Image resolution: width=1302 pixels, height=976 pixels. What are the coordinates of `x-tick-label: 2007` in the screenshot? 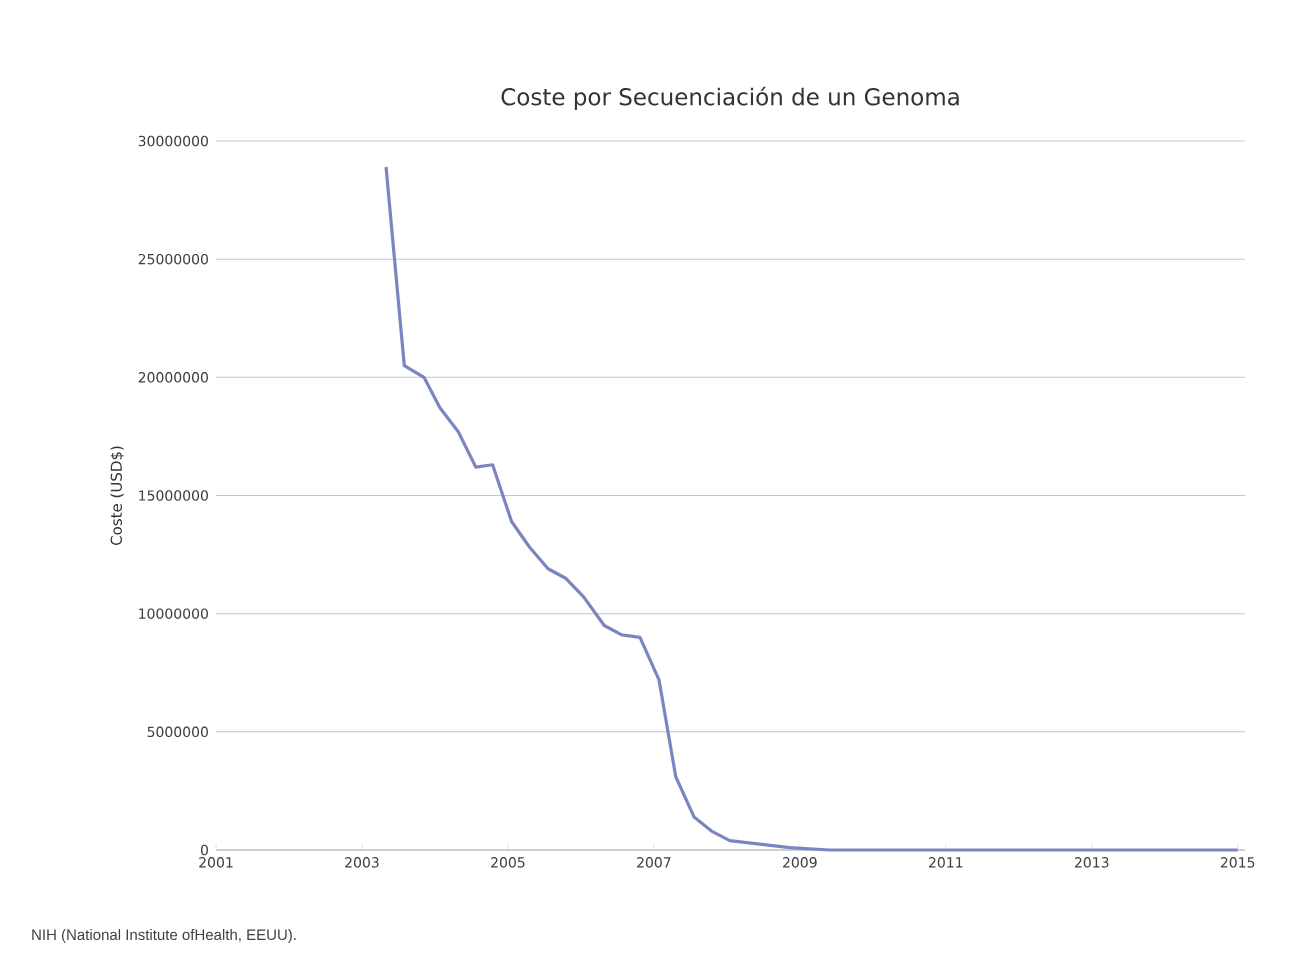 It's located at (654, 862).